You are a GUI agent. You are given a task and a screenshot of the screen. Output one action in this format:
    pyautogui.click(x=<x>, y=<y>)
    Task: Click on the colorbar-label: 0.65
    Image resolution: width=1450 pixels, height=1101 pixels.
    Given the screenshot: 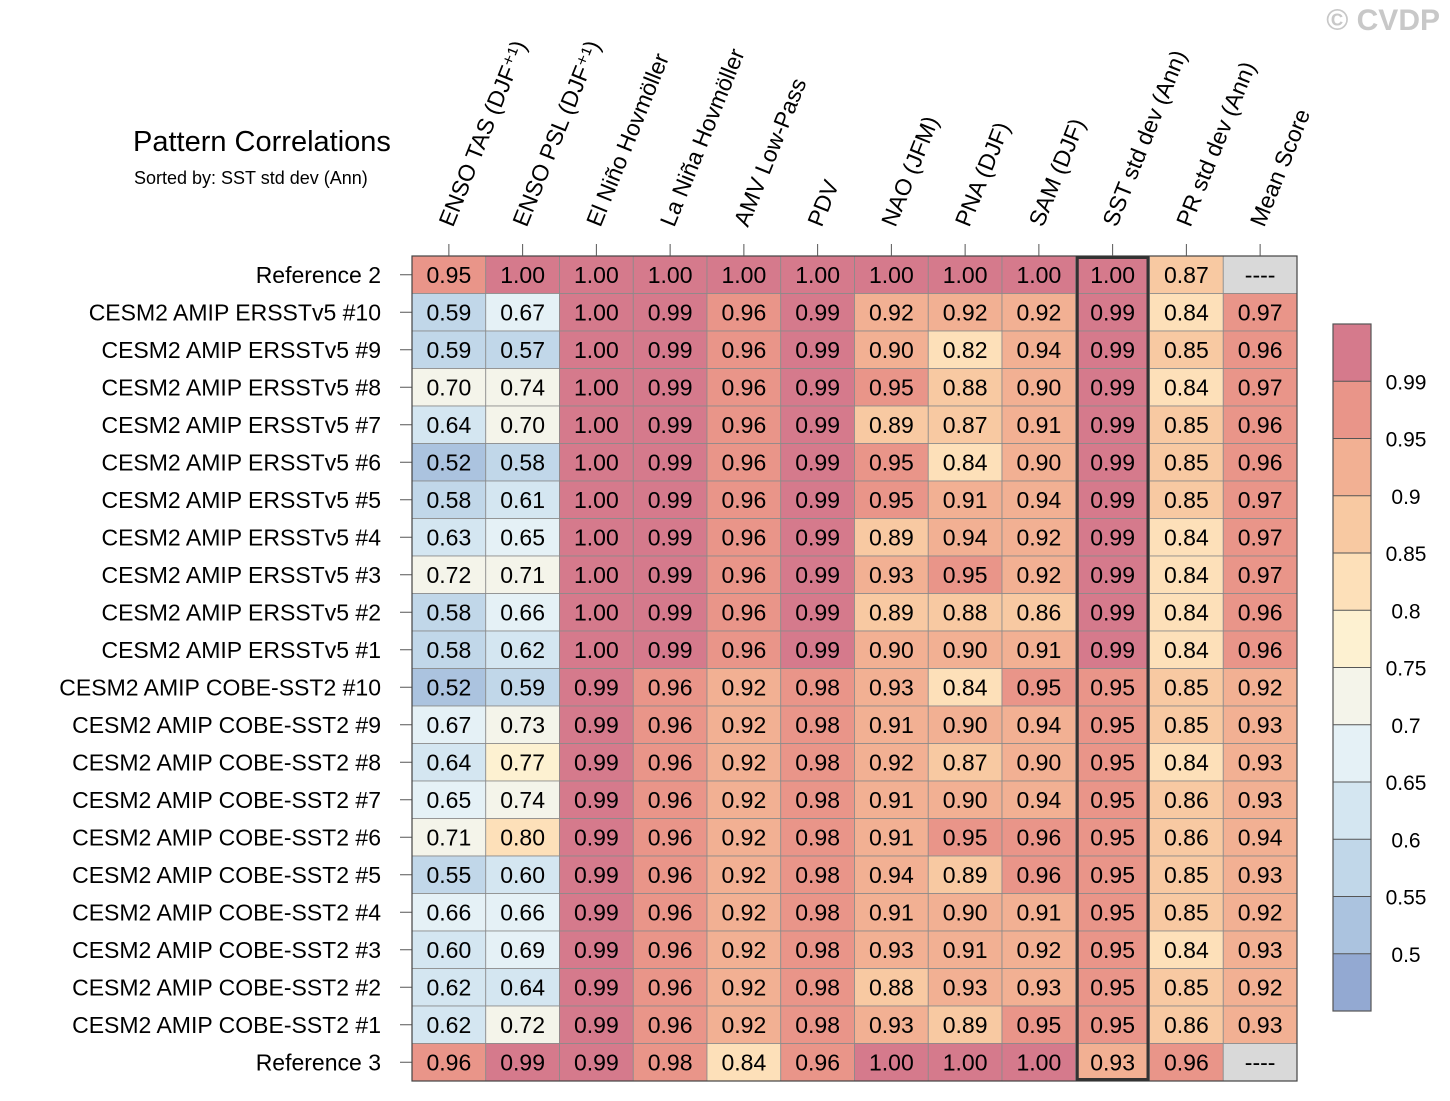 What is the action you would take?
    pyautogui.click(x=1406, y=783)
    